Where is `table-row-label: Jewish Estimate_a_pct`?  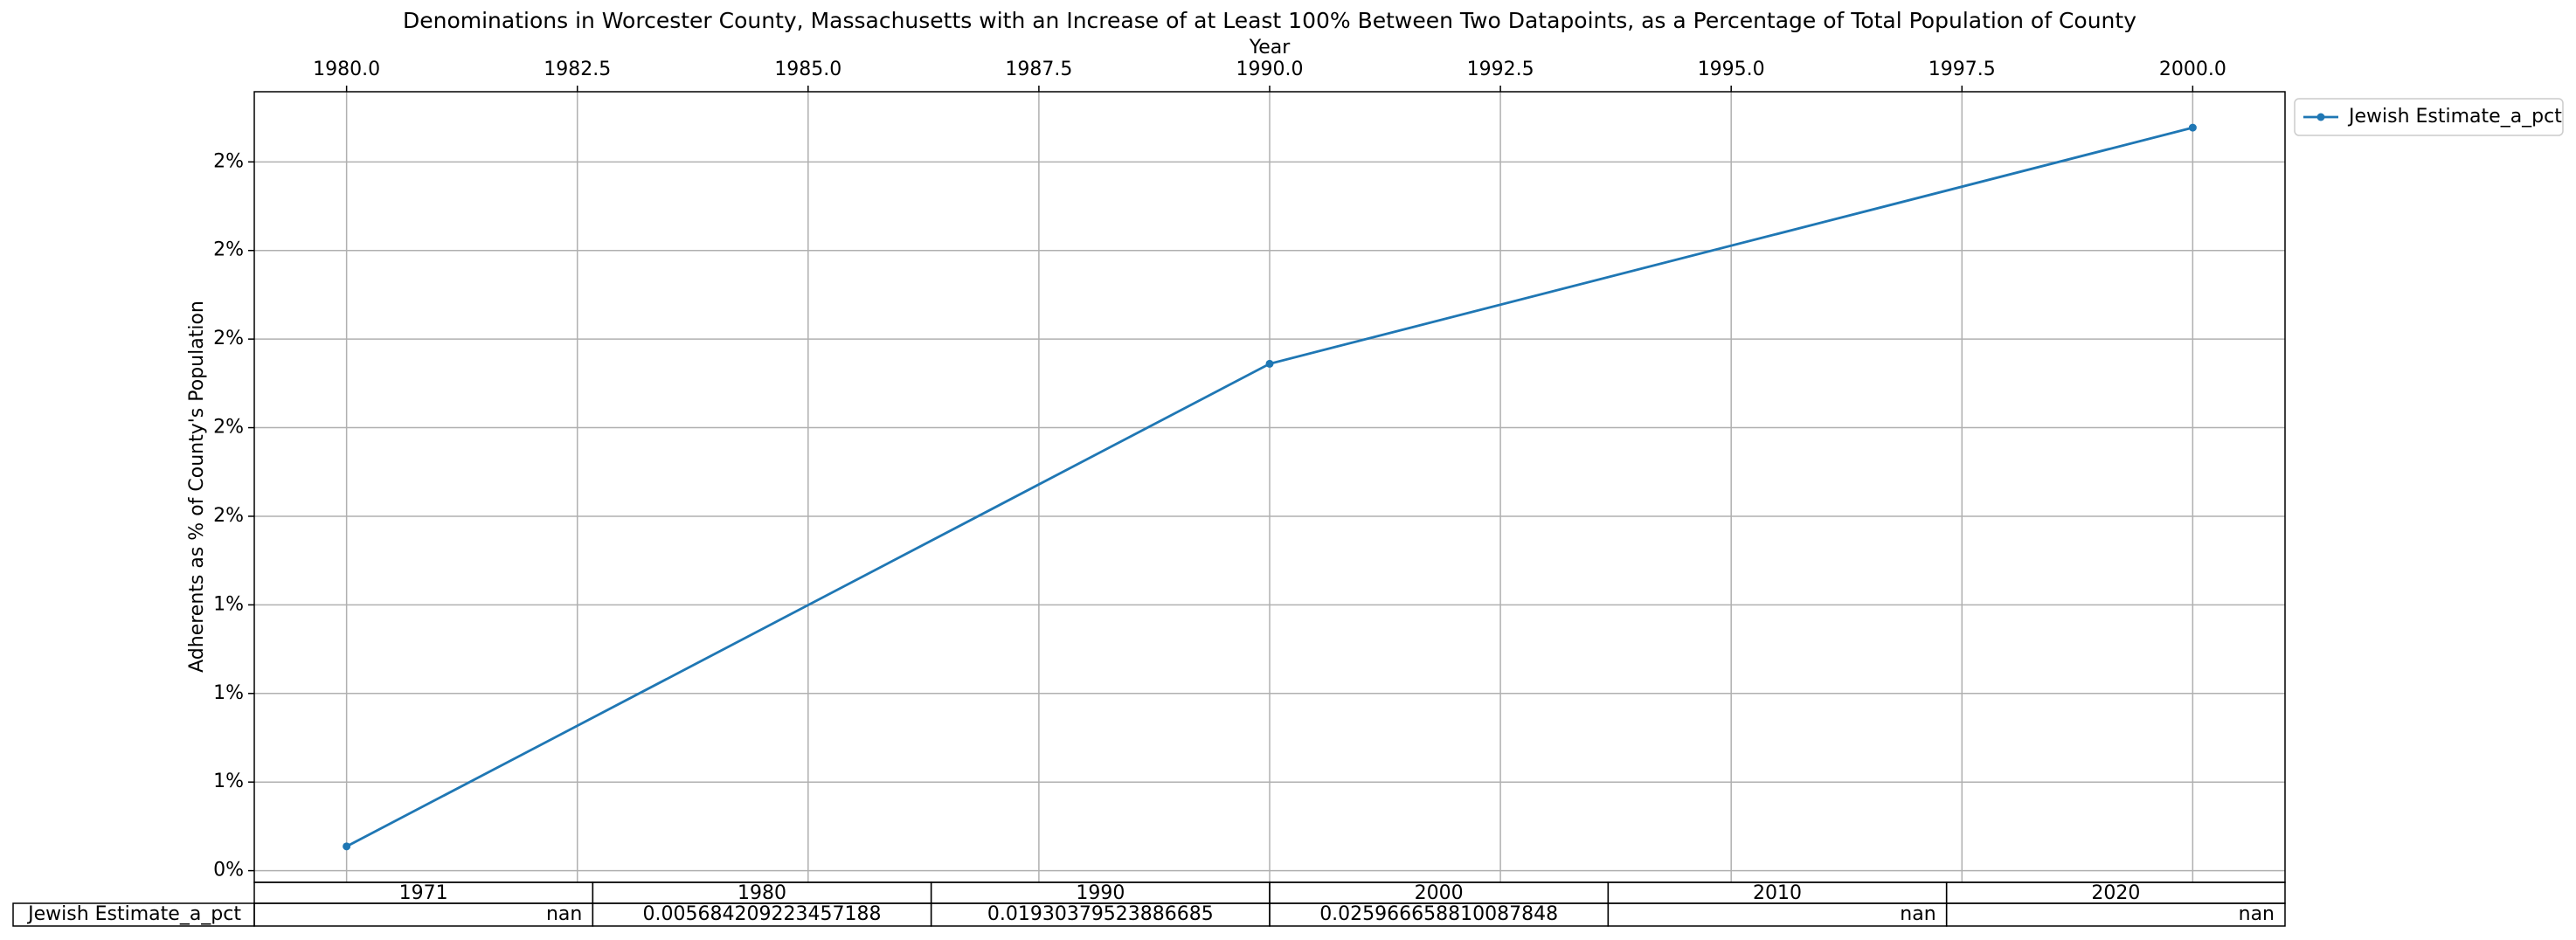
table-row-label: Jewish Estimate_a_pct is located at coordinates (133, 914).